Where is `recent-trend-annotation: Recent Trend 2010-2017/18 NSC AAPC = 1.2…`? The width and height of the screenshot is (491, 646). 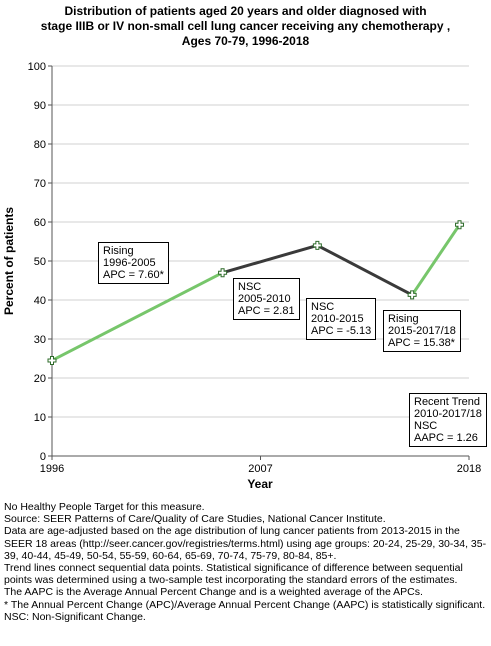 recent-trend-annotation: Recent Trend 2010-2017/18 NSC AAPC = 1.2… is located at coordinates (448, 420).